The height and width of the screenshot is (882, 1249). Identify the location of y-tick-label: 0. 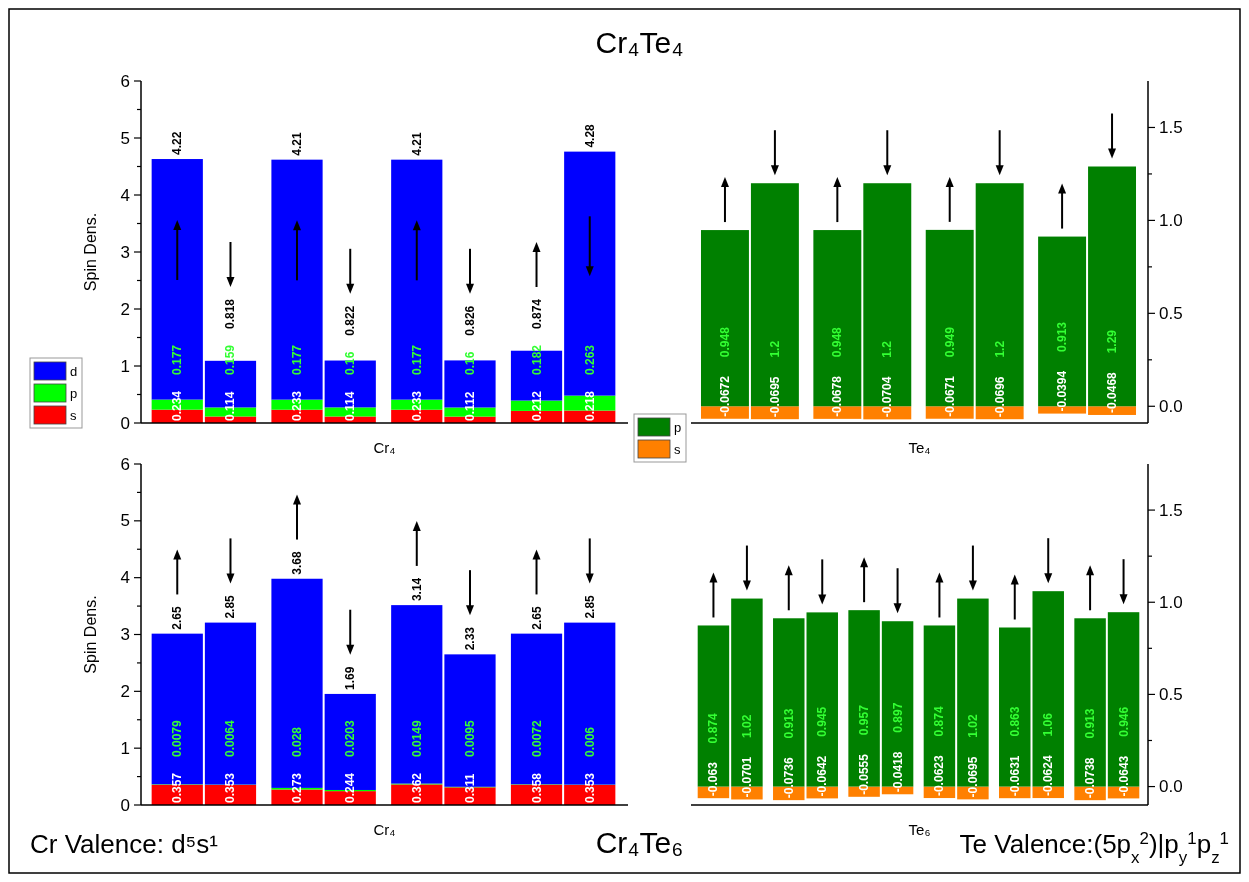
(125, 805).